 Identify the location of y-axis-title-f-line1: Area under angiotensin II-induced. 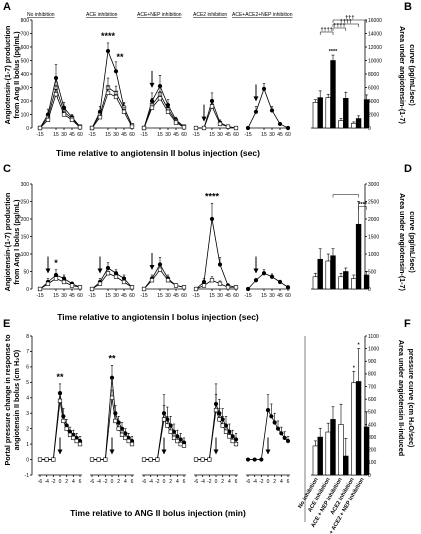
(401, 398).